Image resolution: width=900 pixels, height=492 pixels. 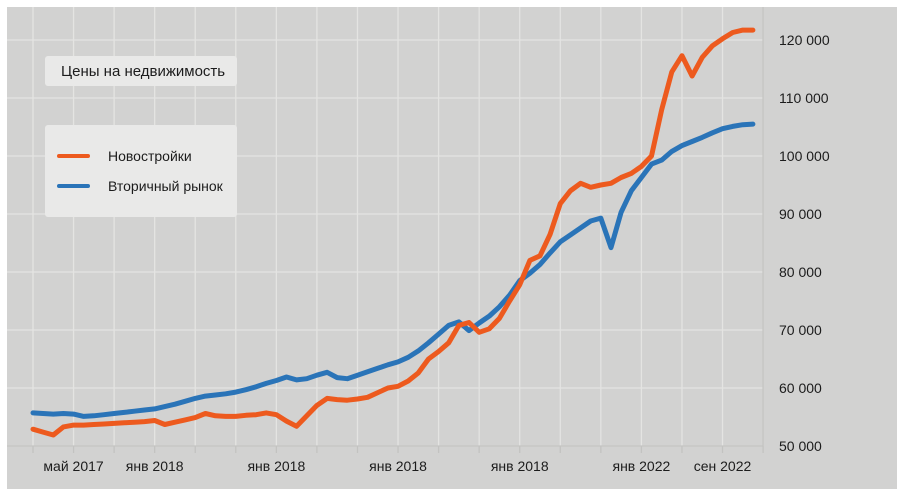 I want to click on y-tick-label: 110 000, so click(x=804, y=98).